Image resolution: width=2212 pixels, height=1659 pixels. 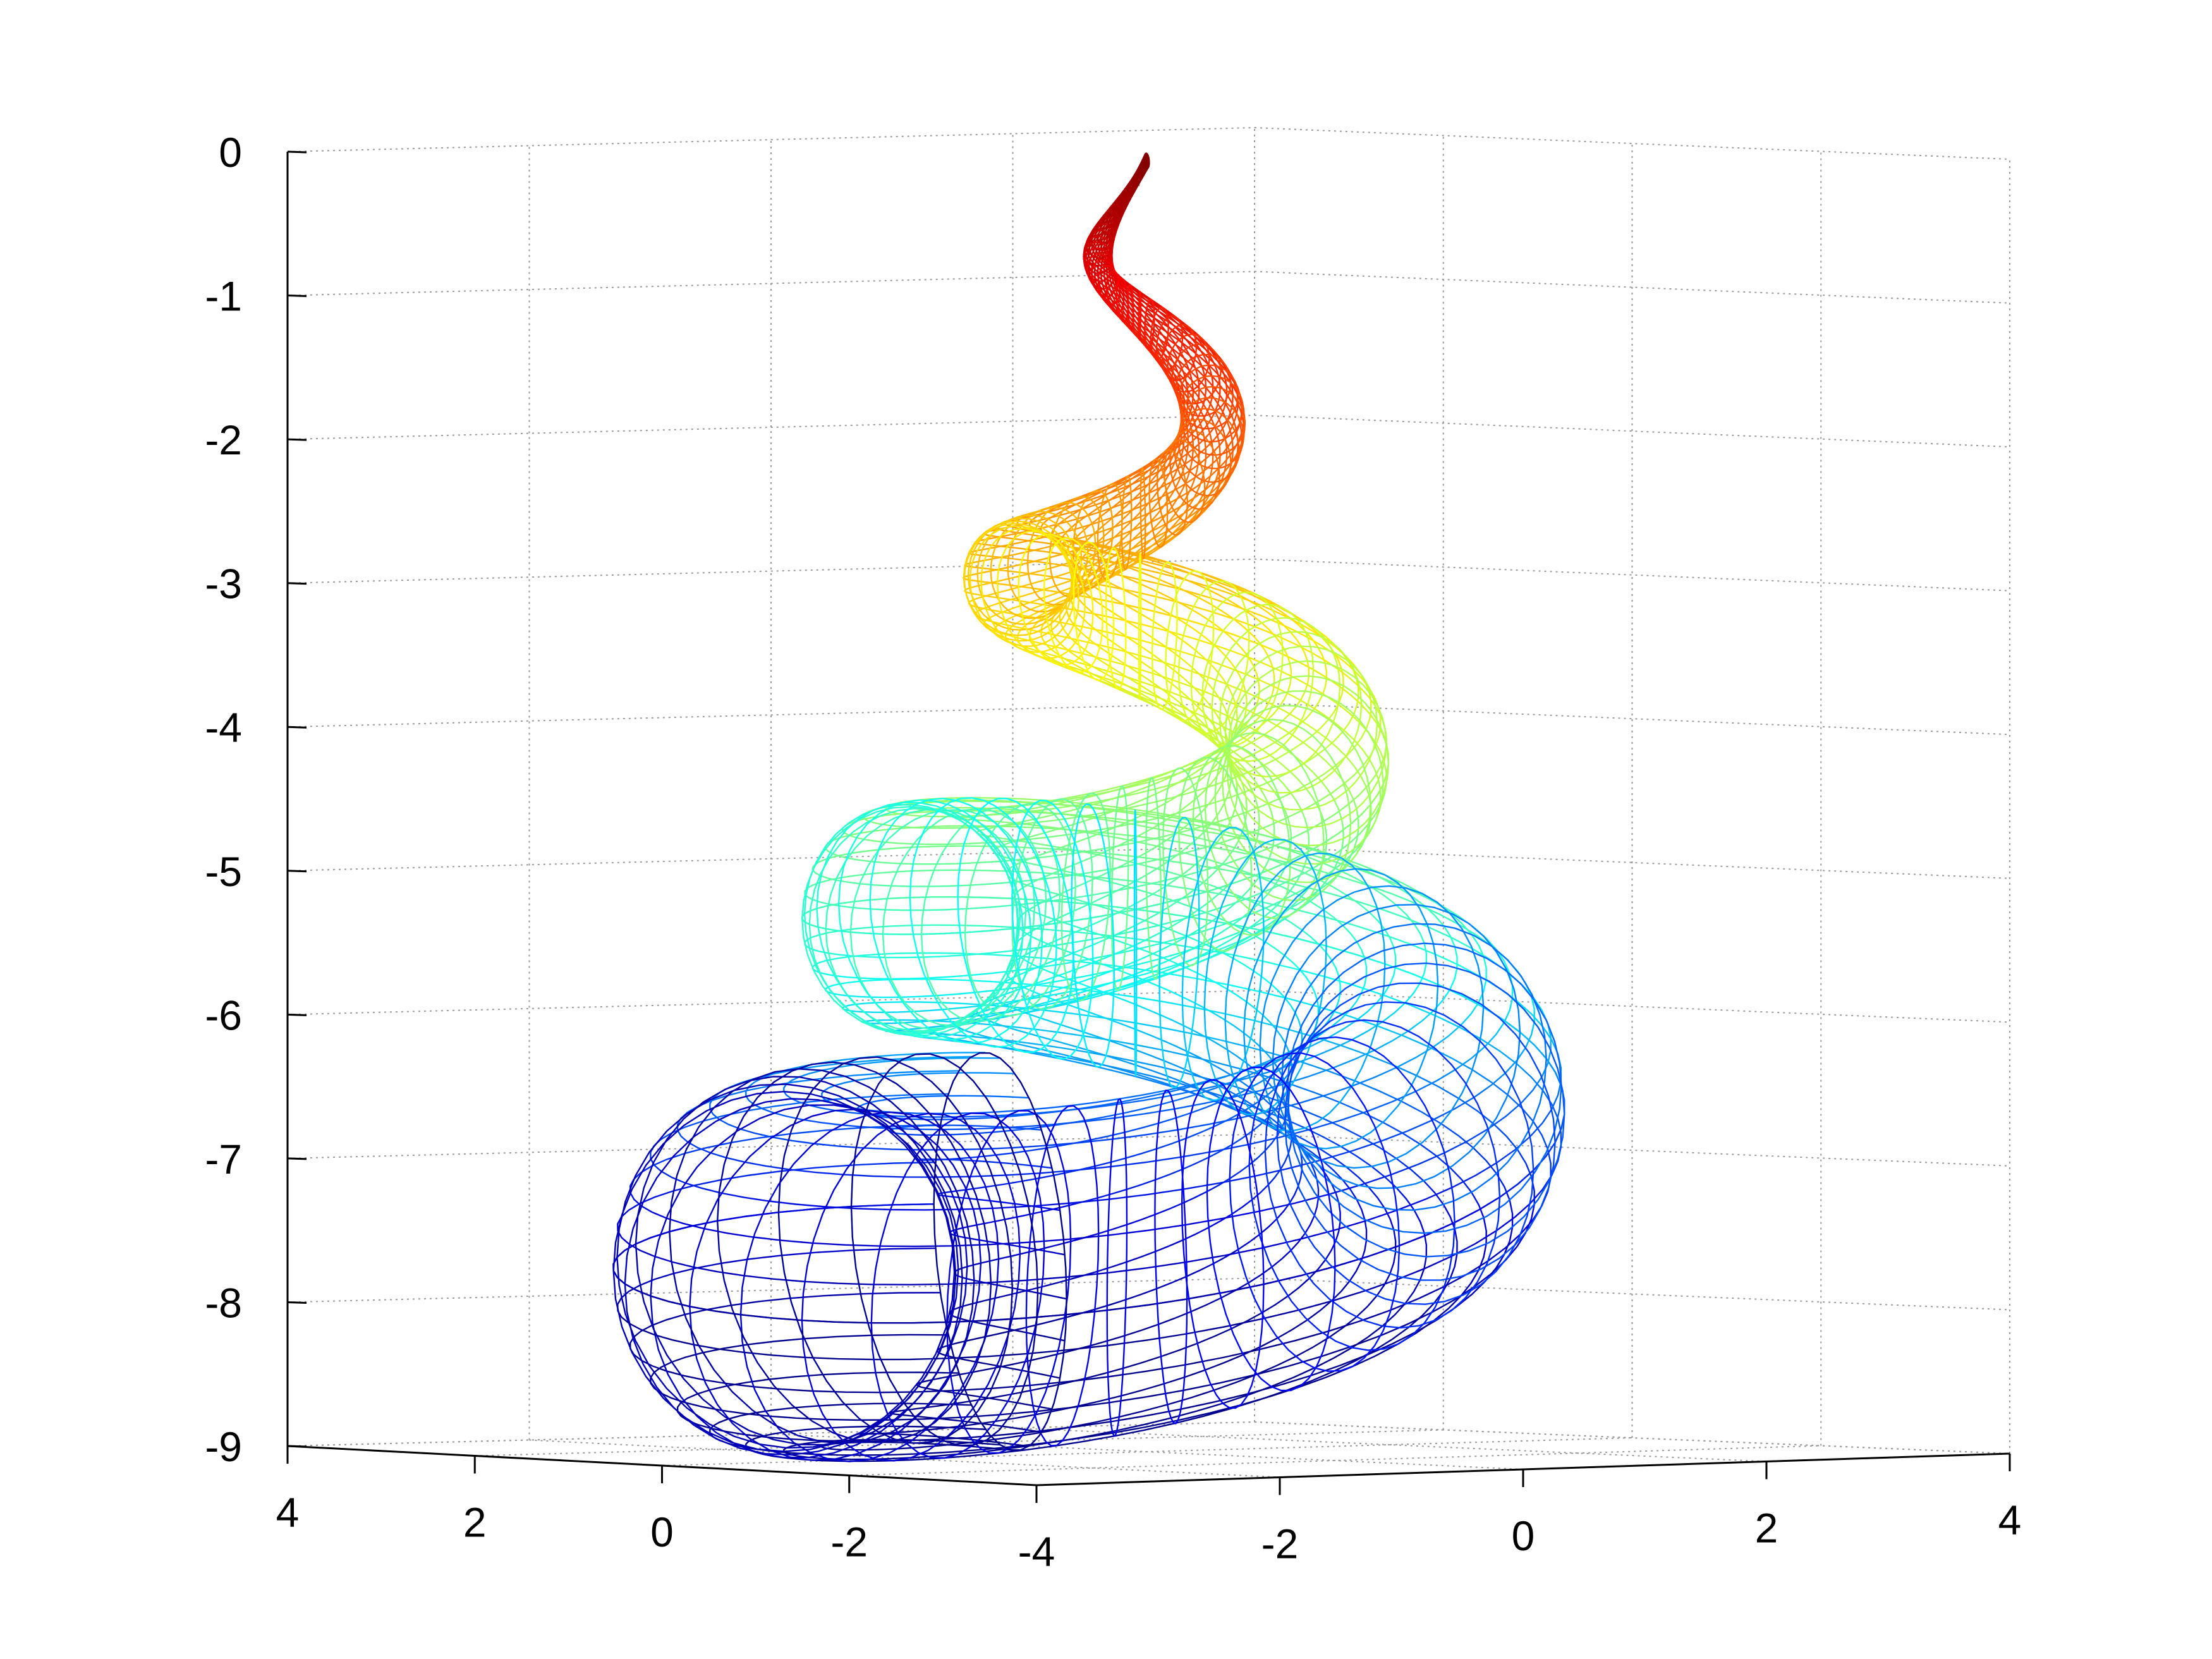 I want to click on z-tick-label: -7, so click(x=223, y=1159).